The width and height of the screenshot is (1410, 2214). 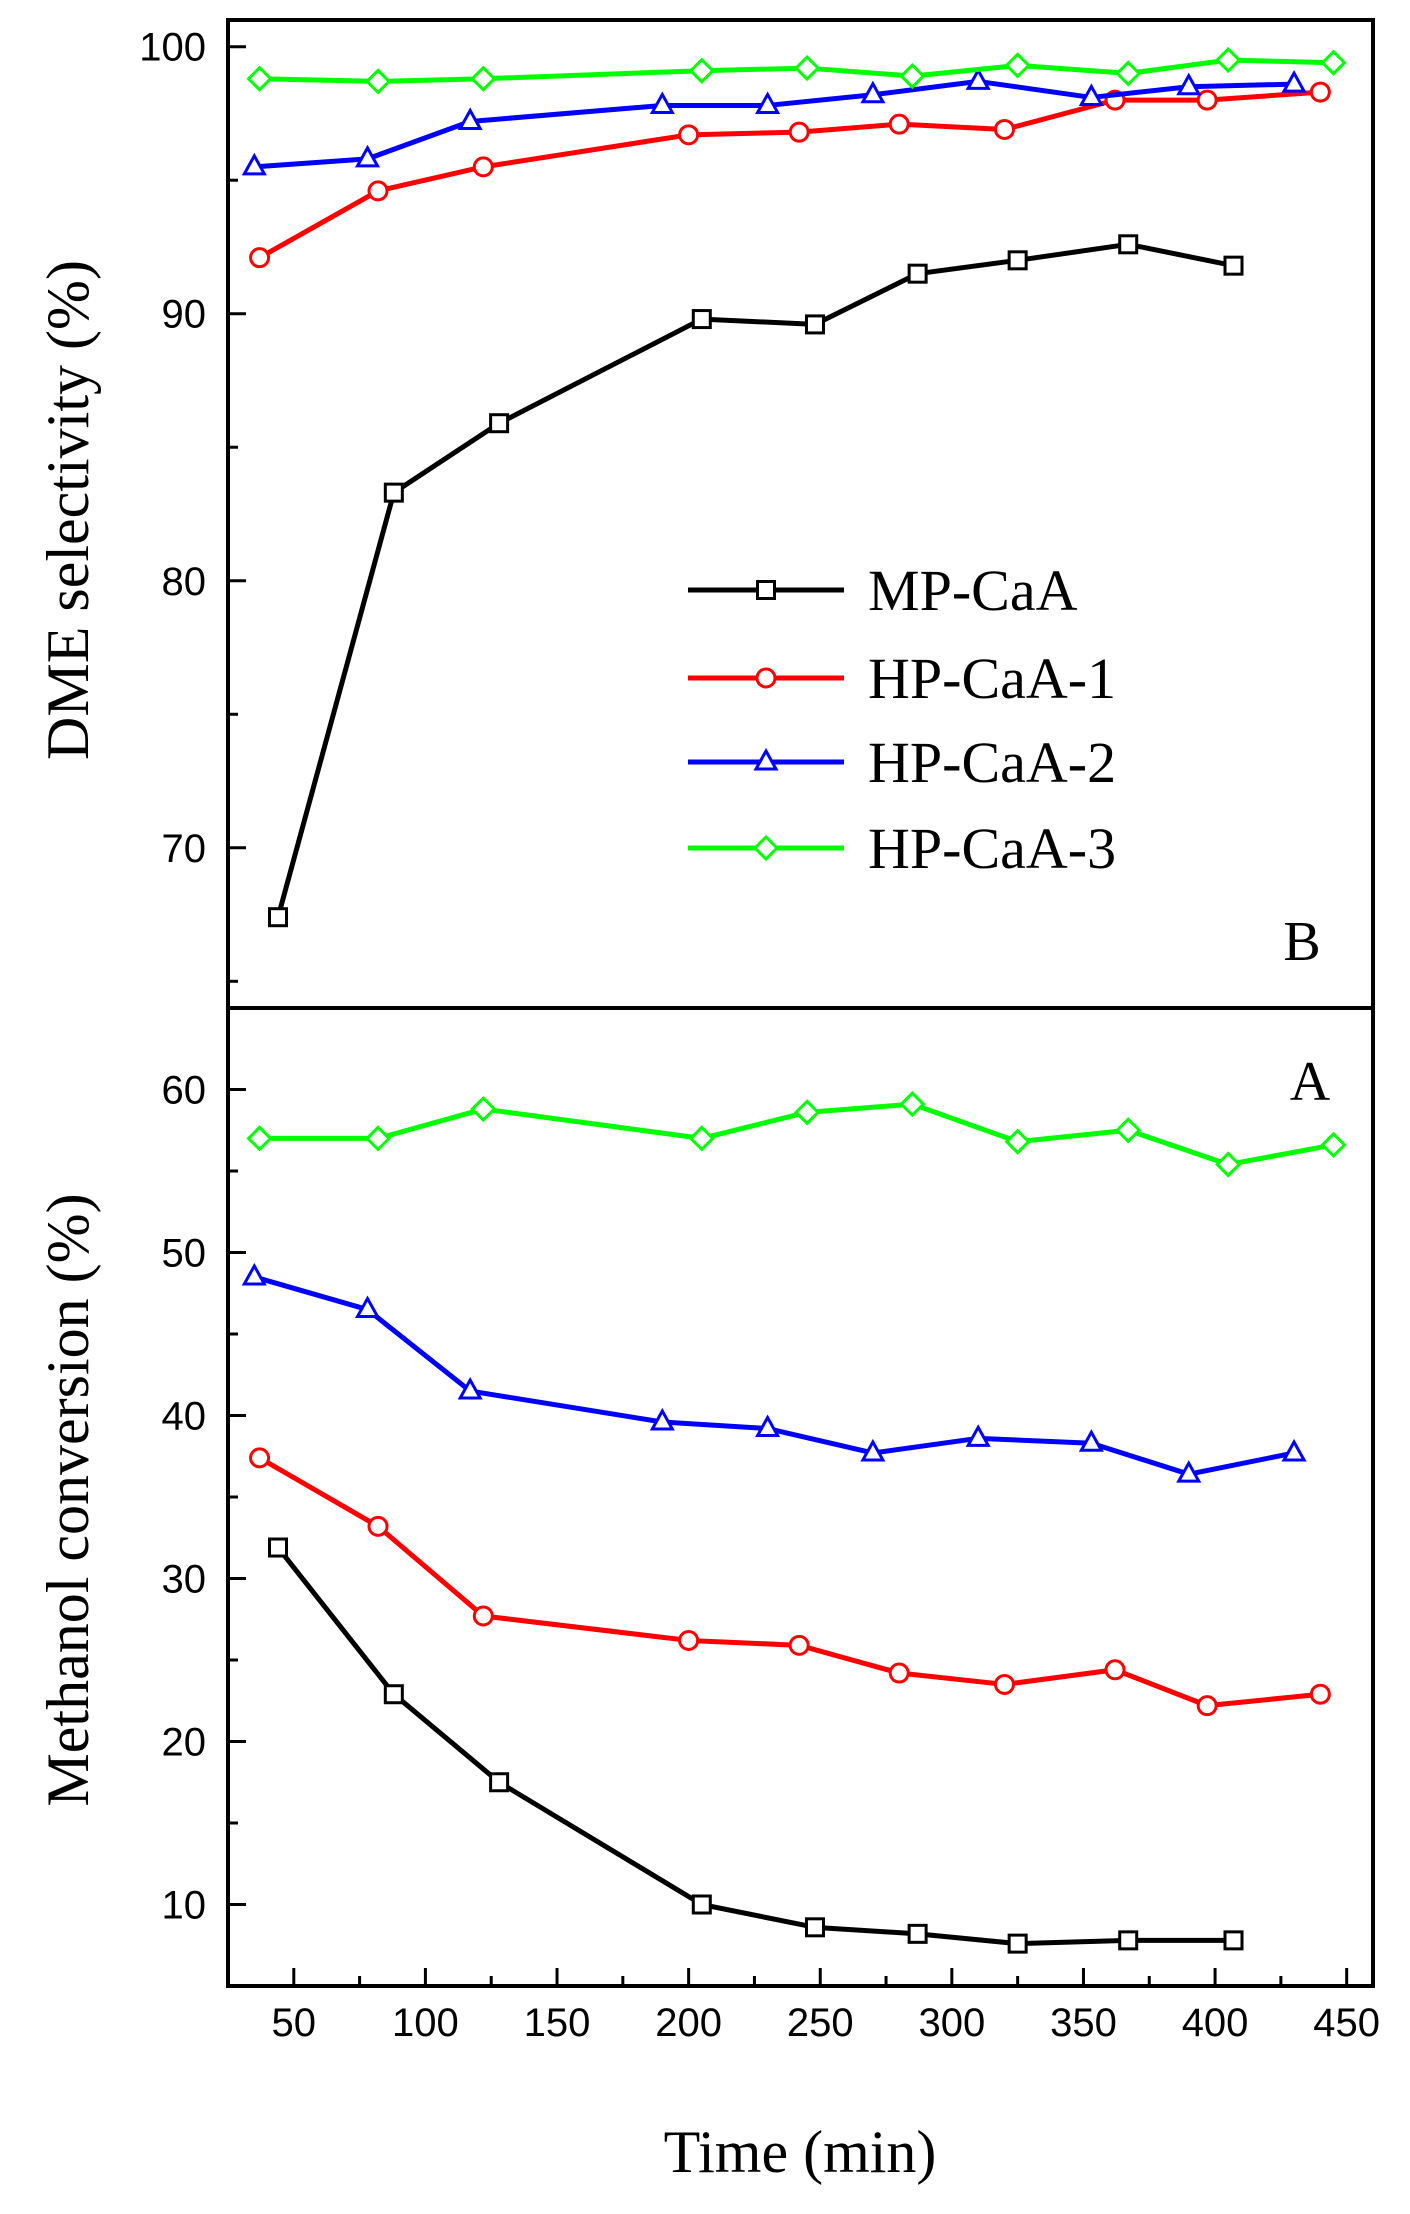 I want to click on y-tick-label: 60, so click(x=184, y=1091).